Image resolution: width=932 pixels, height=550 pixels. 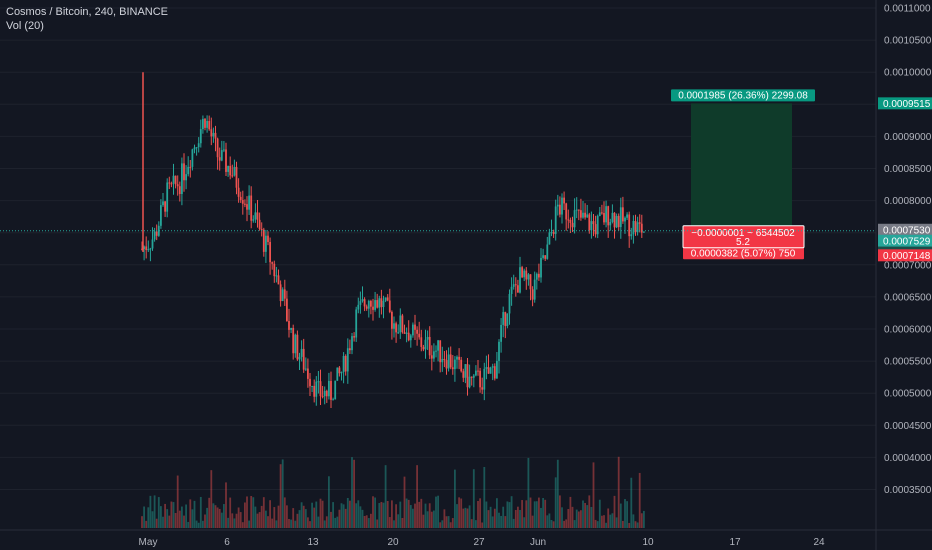 I want to click on target-label: 0.0001985 (26.36%) 2299.08, so click(x=743, y=95).